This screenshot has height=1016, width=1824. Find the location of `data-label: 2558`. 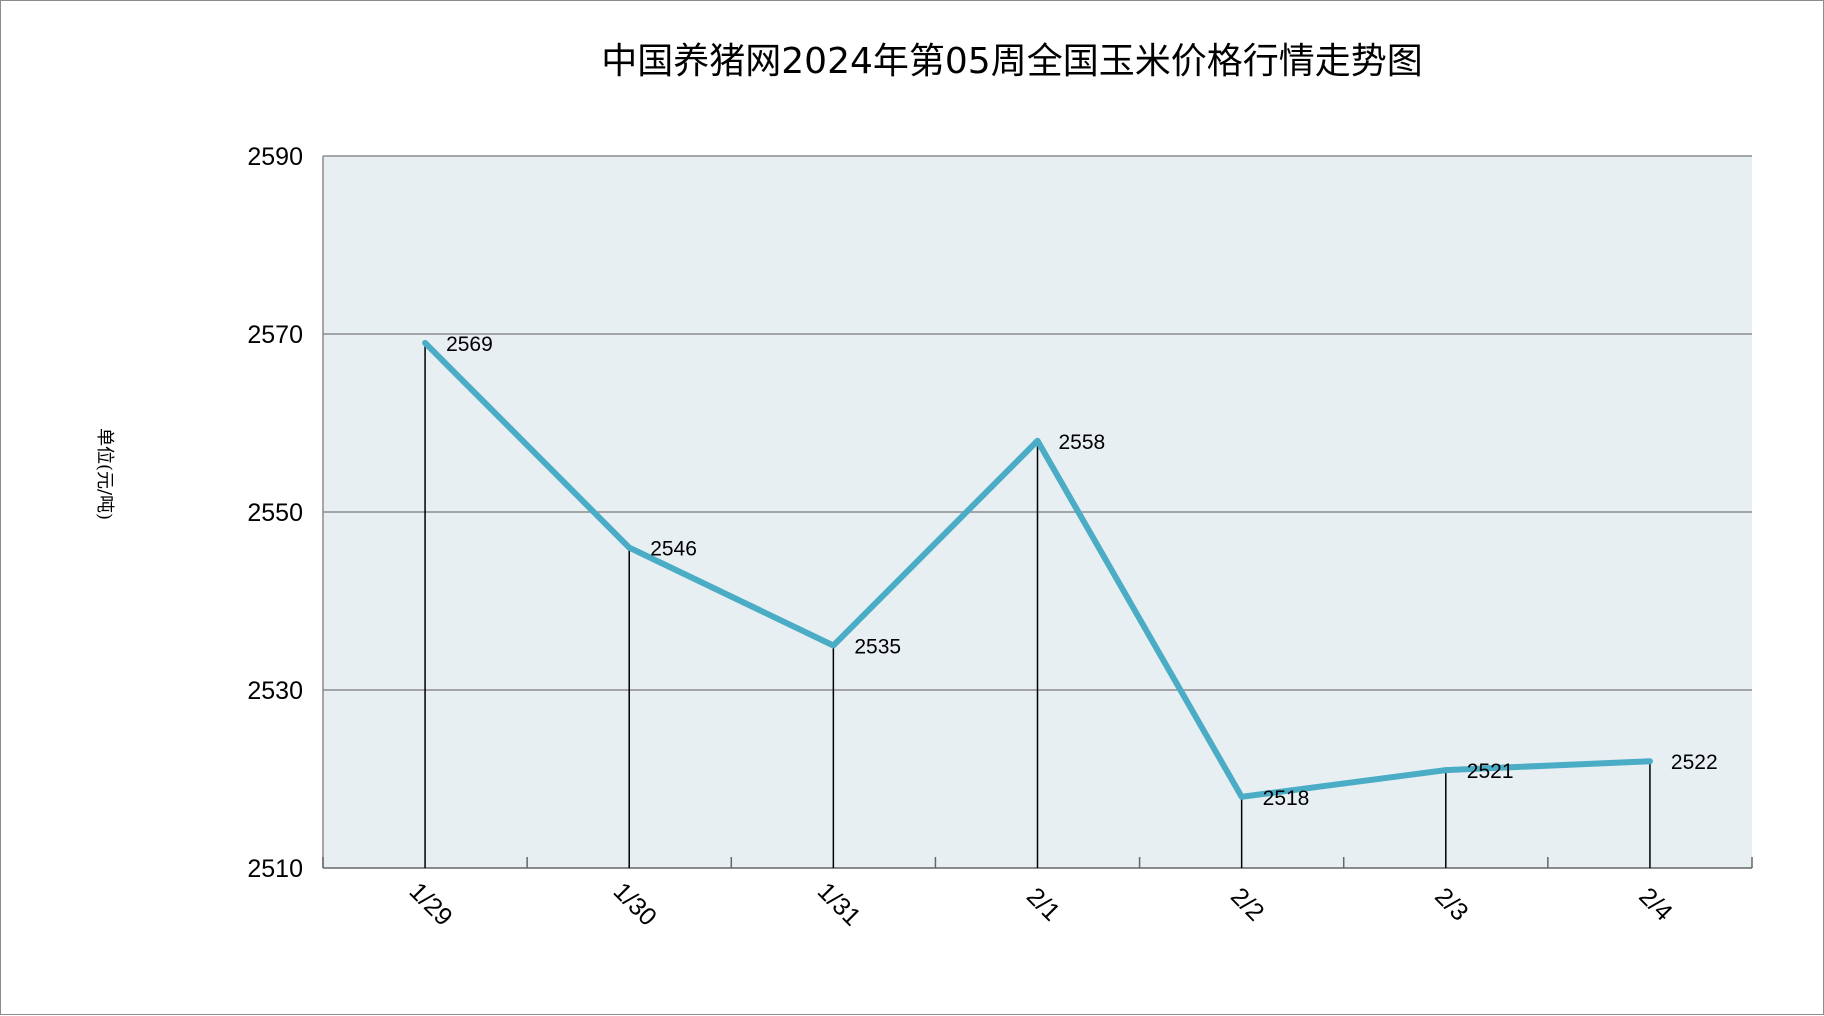

data-label: 2558 is located at coordinates (1082, 442).